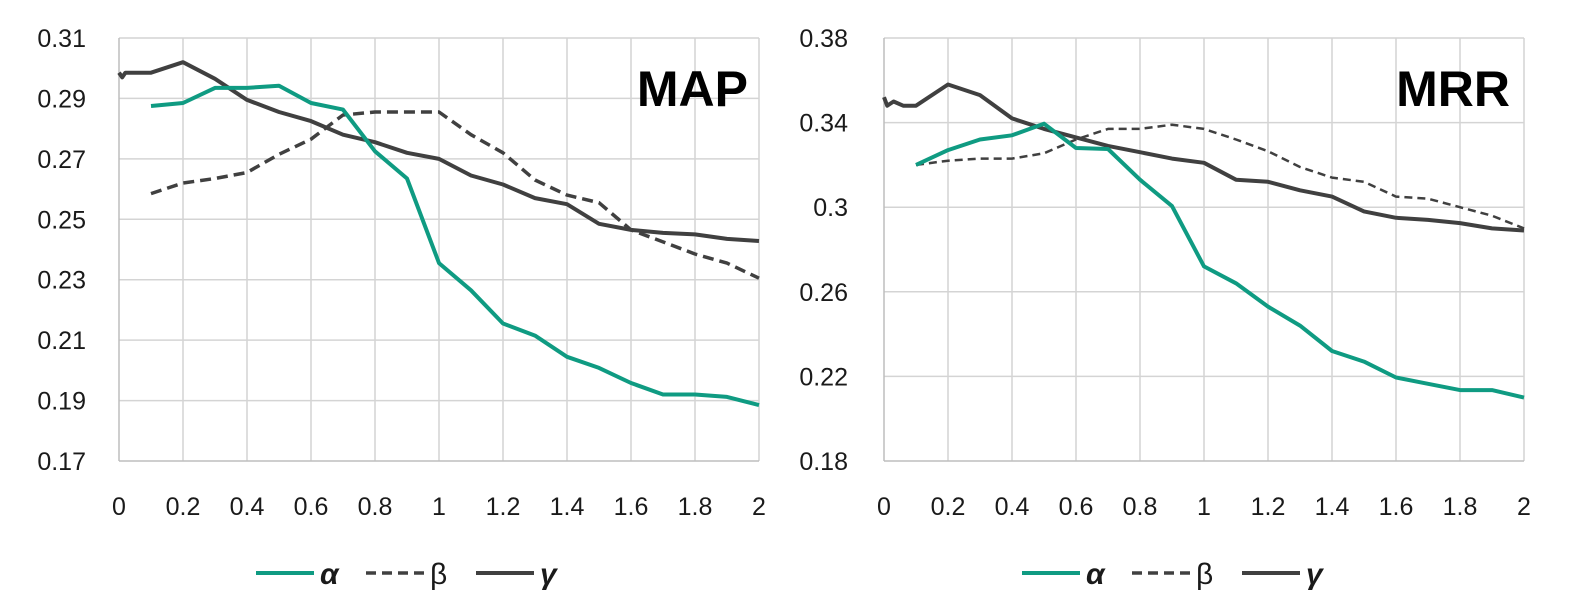  I want to click on y-tick-label: 0.25, so click(61, 220).